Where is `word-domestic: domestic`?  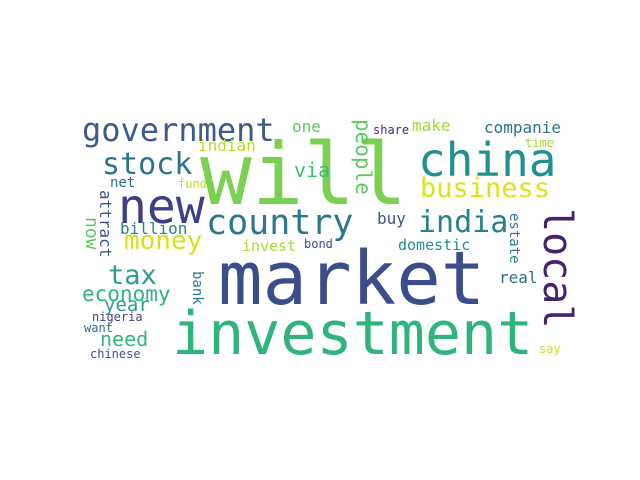
word-domestic: domestic is located at coordinates (434, 245).